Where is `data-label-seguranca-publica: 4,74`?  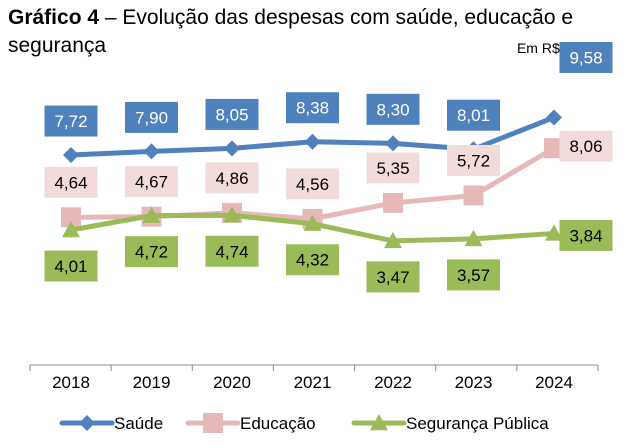 data-label-seguranca-publica: 4,74 is located at coordinates (231, 251).